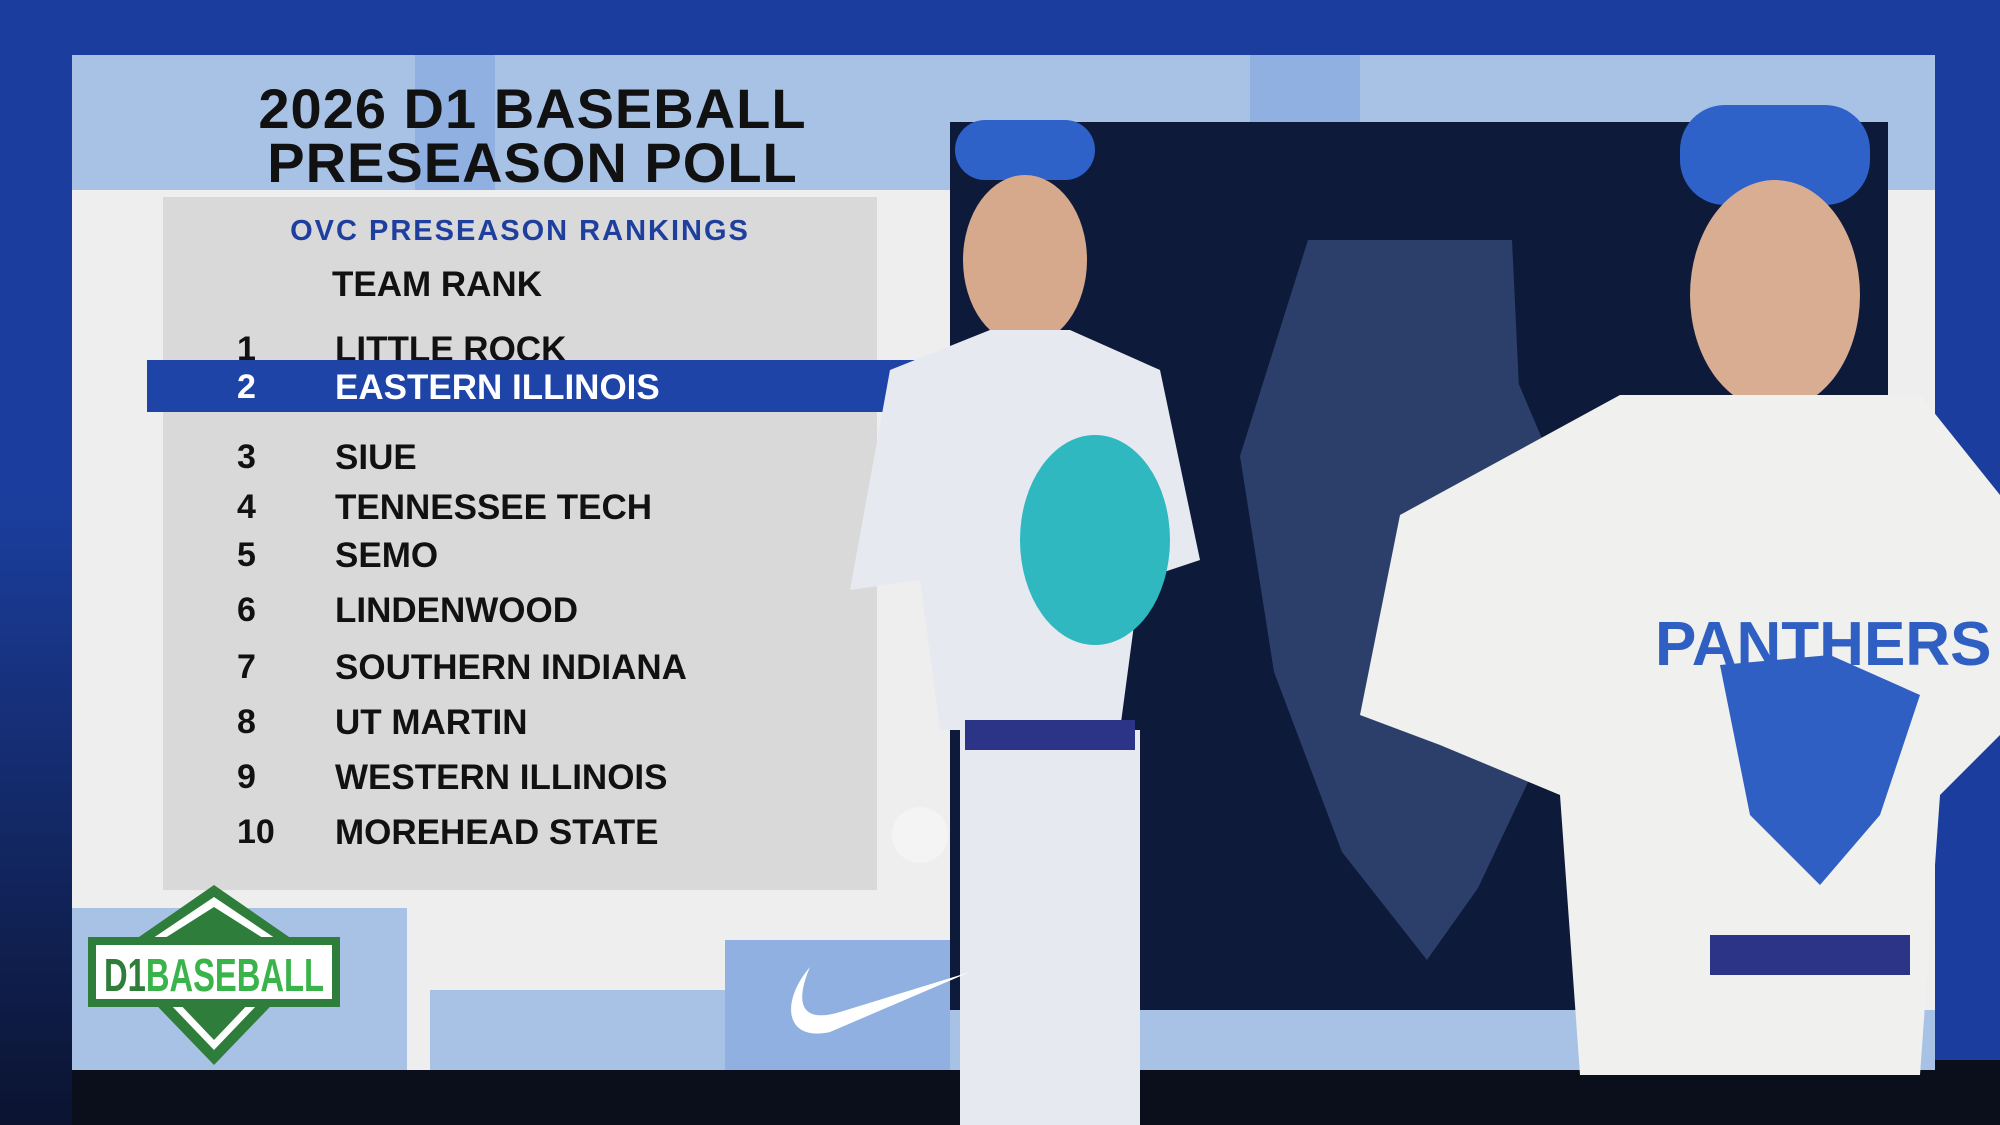 The width and height of the screenshot is (2000, 1125). Describe the element at coordinates (36, 812) in the screenshot. I see `background-left` at that location.